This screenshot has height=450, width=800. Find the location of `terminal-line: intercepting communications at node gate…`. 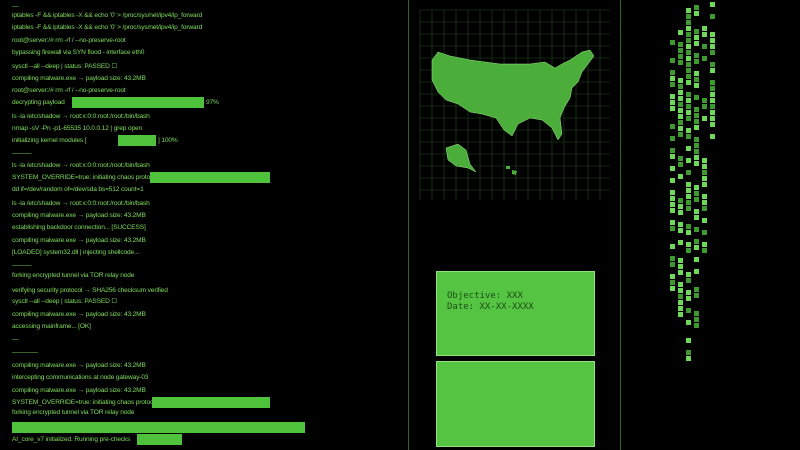

terminal-line: intercepting communications at node gate… is located at coordinates (80, 377).